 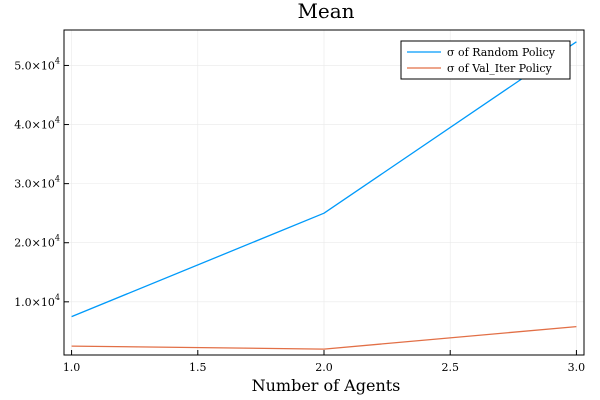 I want to click on x-axis-label: Number of Agents, so click(x=326, y=385).